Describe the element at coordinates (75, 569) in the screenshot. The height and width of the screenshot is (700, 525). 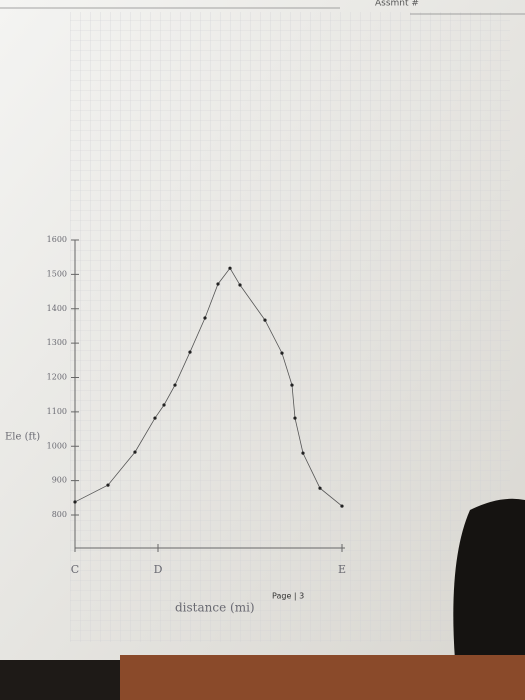
I see `x-tick-label: C` at that location.